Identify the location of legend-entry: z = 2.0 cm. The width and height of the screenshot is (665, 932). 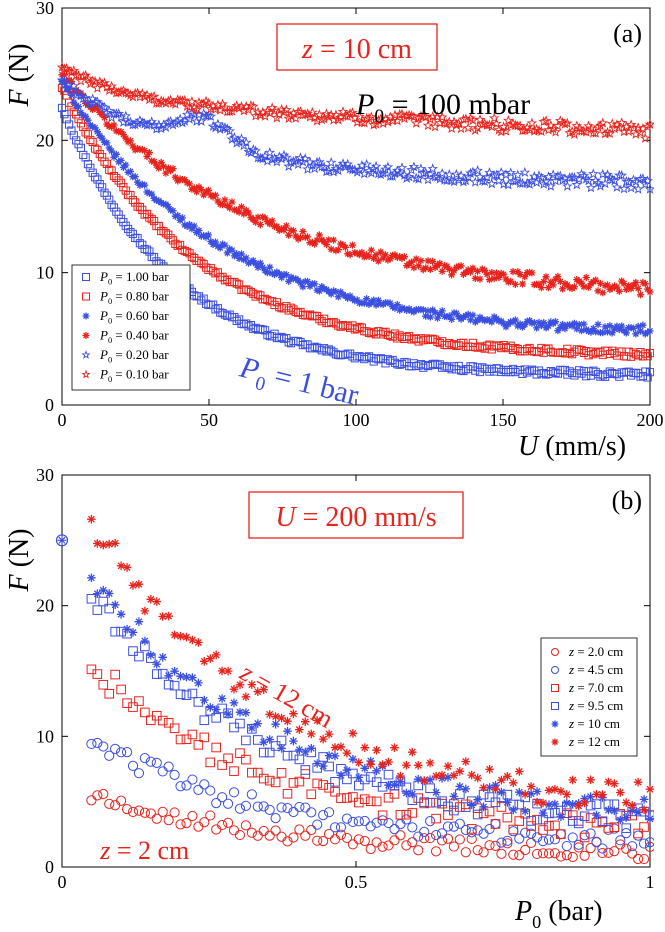
(595, 651).